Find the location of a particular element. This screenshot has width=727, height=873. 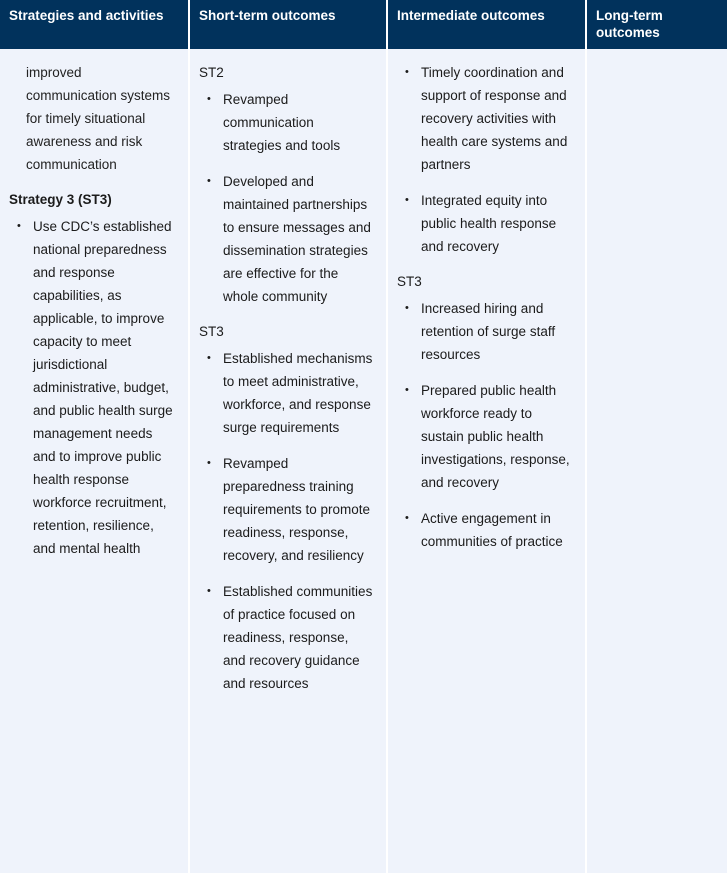

group-label-st3: ST3 is located at coordinates (211, 331).